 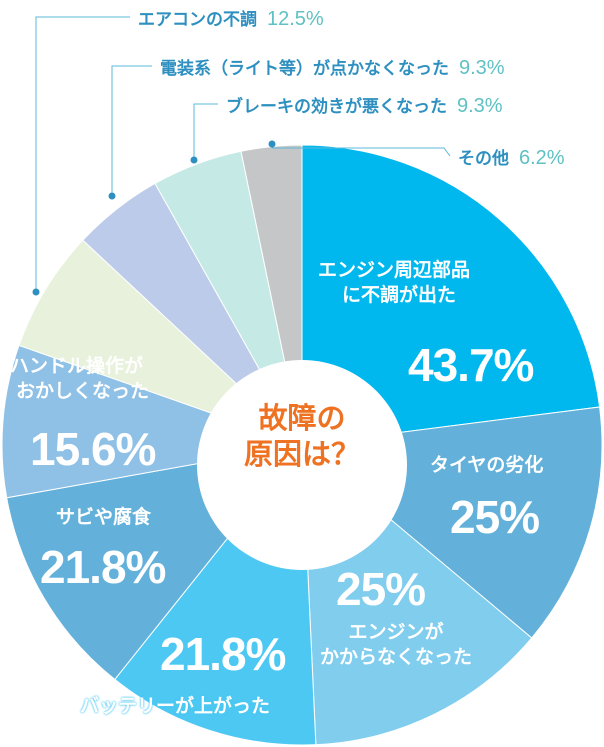 I want to click on value-engine-start: 25%, so click(x=381, y=589).